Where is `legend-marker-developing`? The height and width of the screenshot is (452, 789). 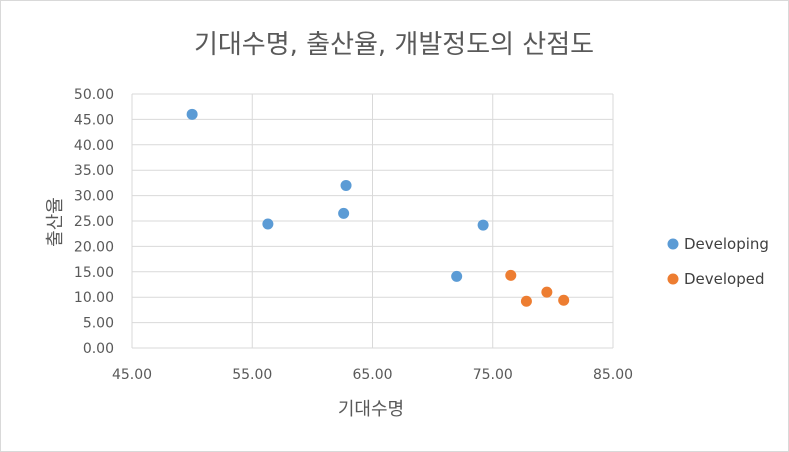
legend-marker-developing is located at coordinates (673, 244).